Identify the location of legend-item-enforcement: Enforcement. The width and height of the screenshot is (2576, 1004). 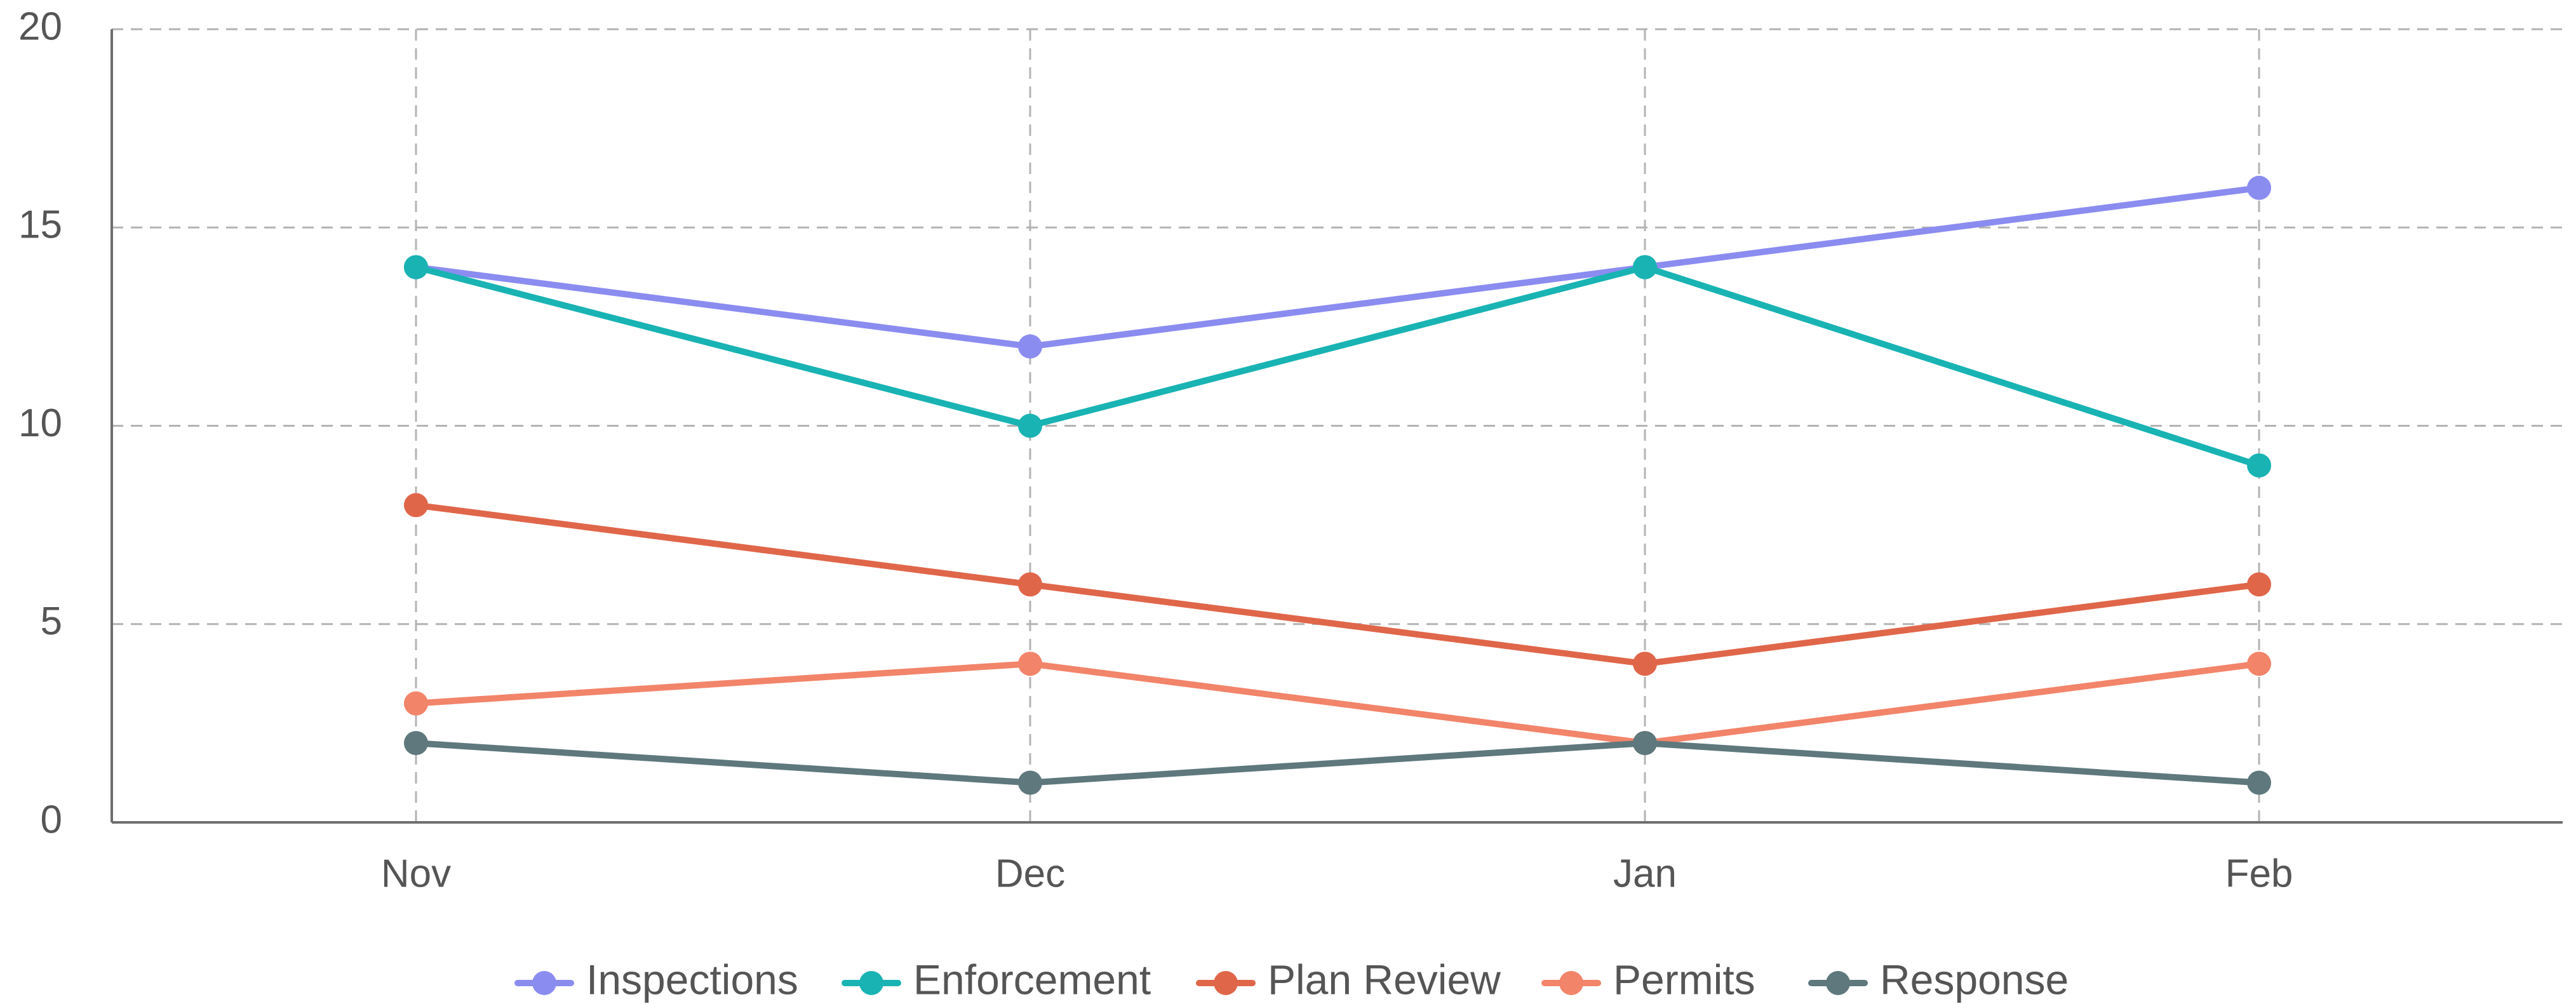
(996, 979).